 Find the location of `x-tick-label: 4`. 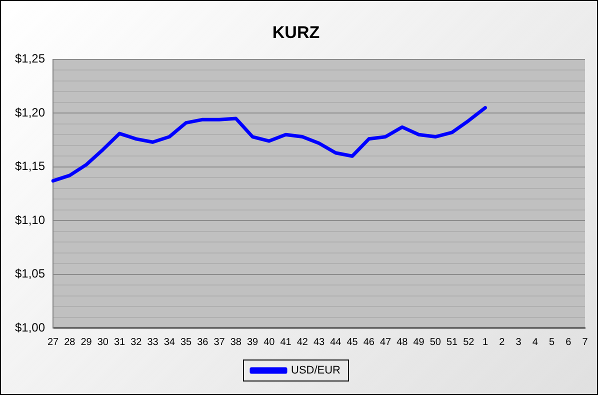

x-tick-label: 4 is located at coordinates (535, 342).